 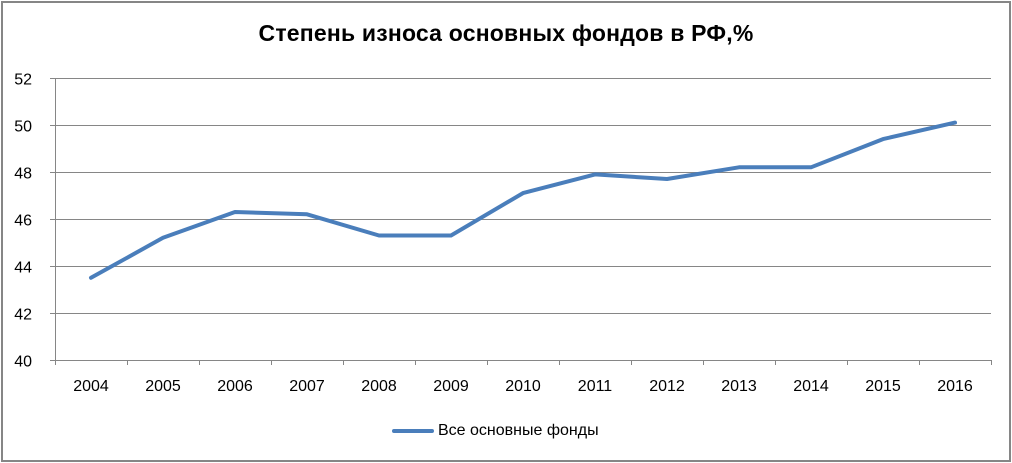 What do you see at coordinates (506, 33) in the screenshot?
I see `chart-title: Степень износа основных фондов в РФ,%` at bounding box center [506, 33].